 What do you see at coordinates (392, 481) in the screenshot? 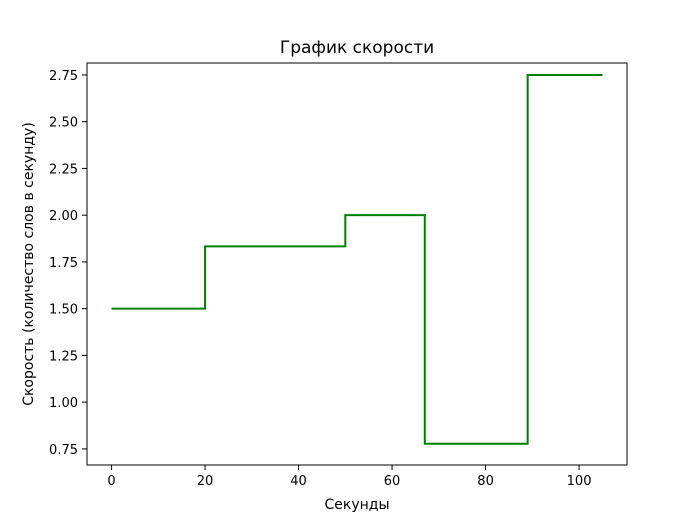
I see `x-tick-label: 60` at bounding box center [392, 481].